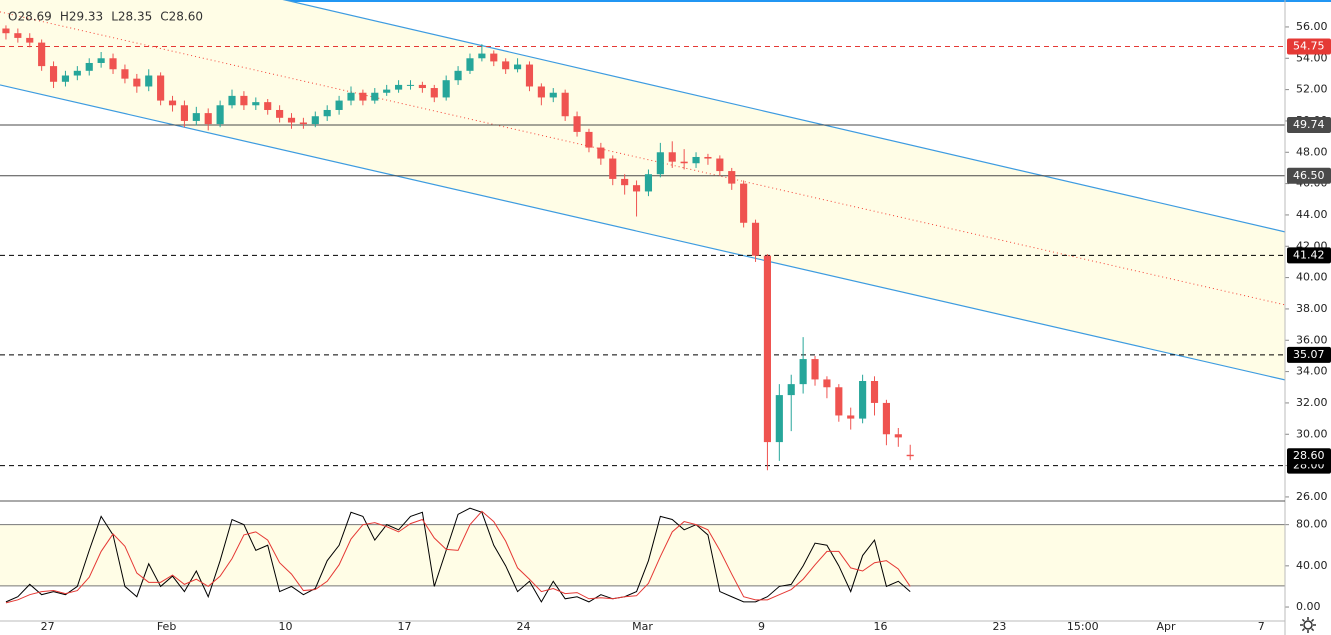 The width and height of the screenshot is (1331, 635). What do you see at coordinates (1083, 626) in the screenshot?
I see `x-tick-label: 15:00` at bounding box center [1083, 626].